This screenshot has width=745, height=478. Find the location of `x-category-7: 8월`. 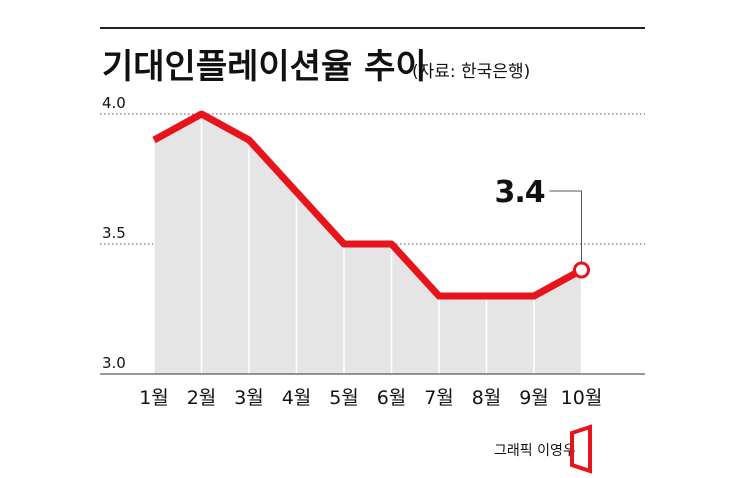

x-category-7: 8월 is located at coordinates (487, 398).